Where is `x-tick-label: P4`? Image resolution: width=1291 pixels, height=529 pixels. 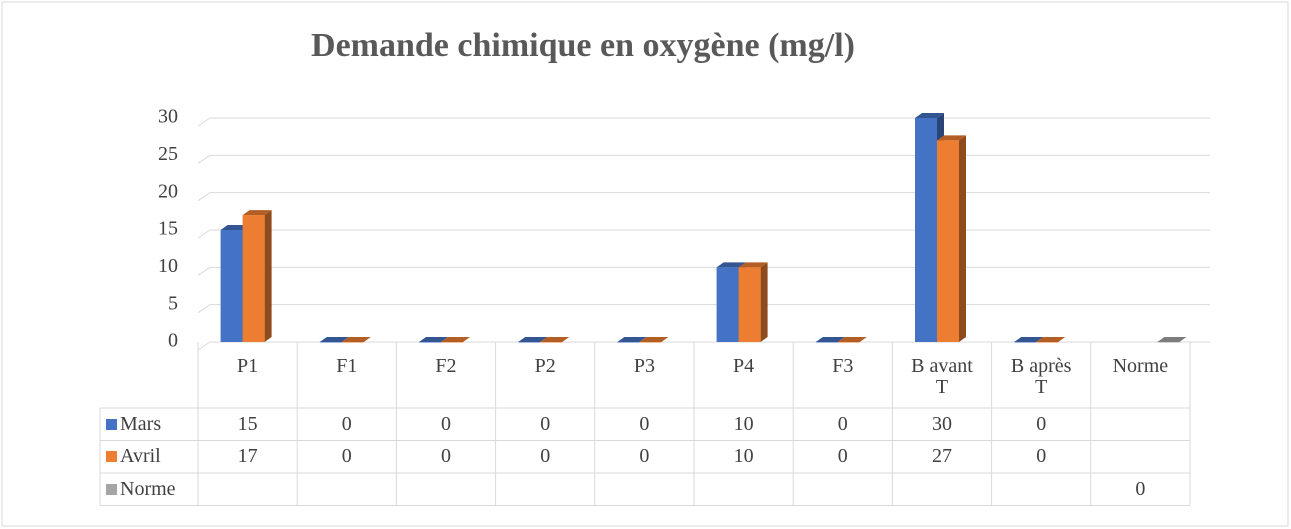
x-tick-label: P4 is located at coordinates (743, 375).